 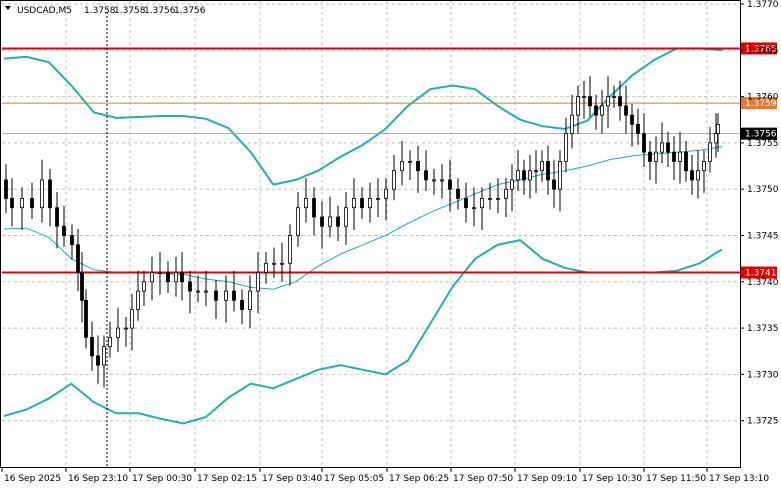 I want to click on x-tick-label: 17 Sep 10:30, so click(x=612, y=479).